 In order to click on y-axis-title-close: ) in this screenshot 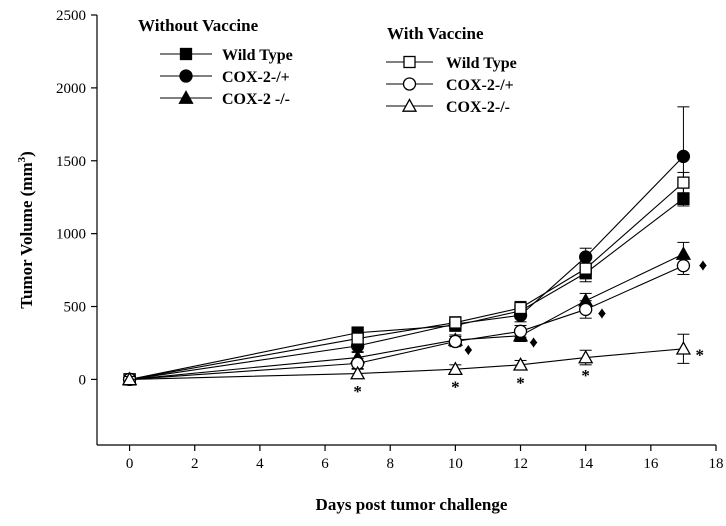, I will do `click(26, 154)`.